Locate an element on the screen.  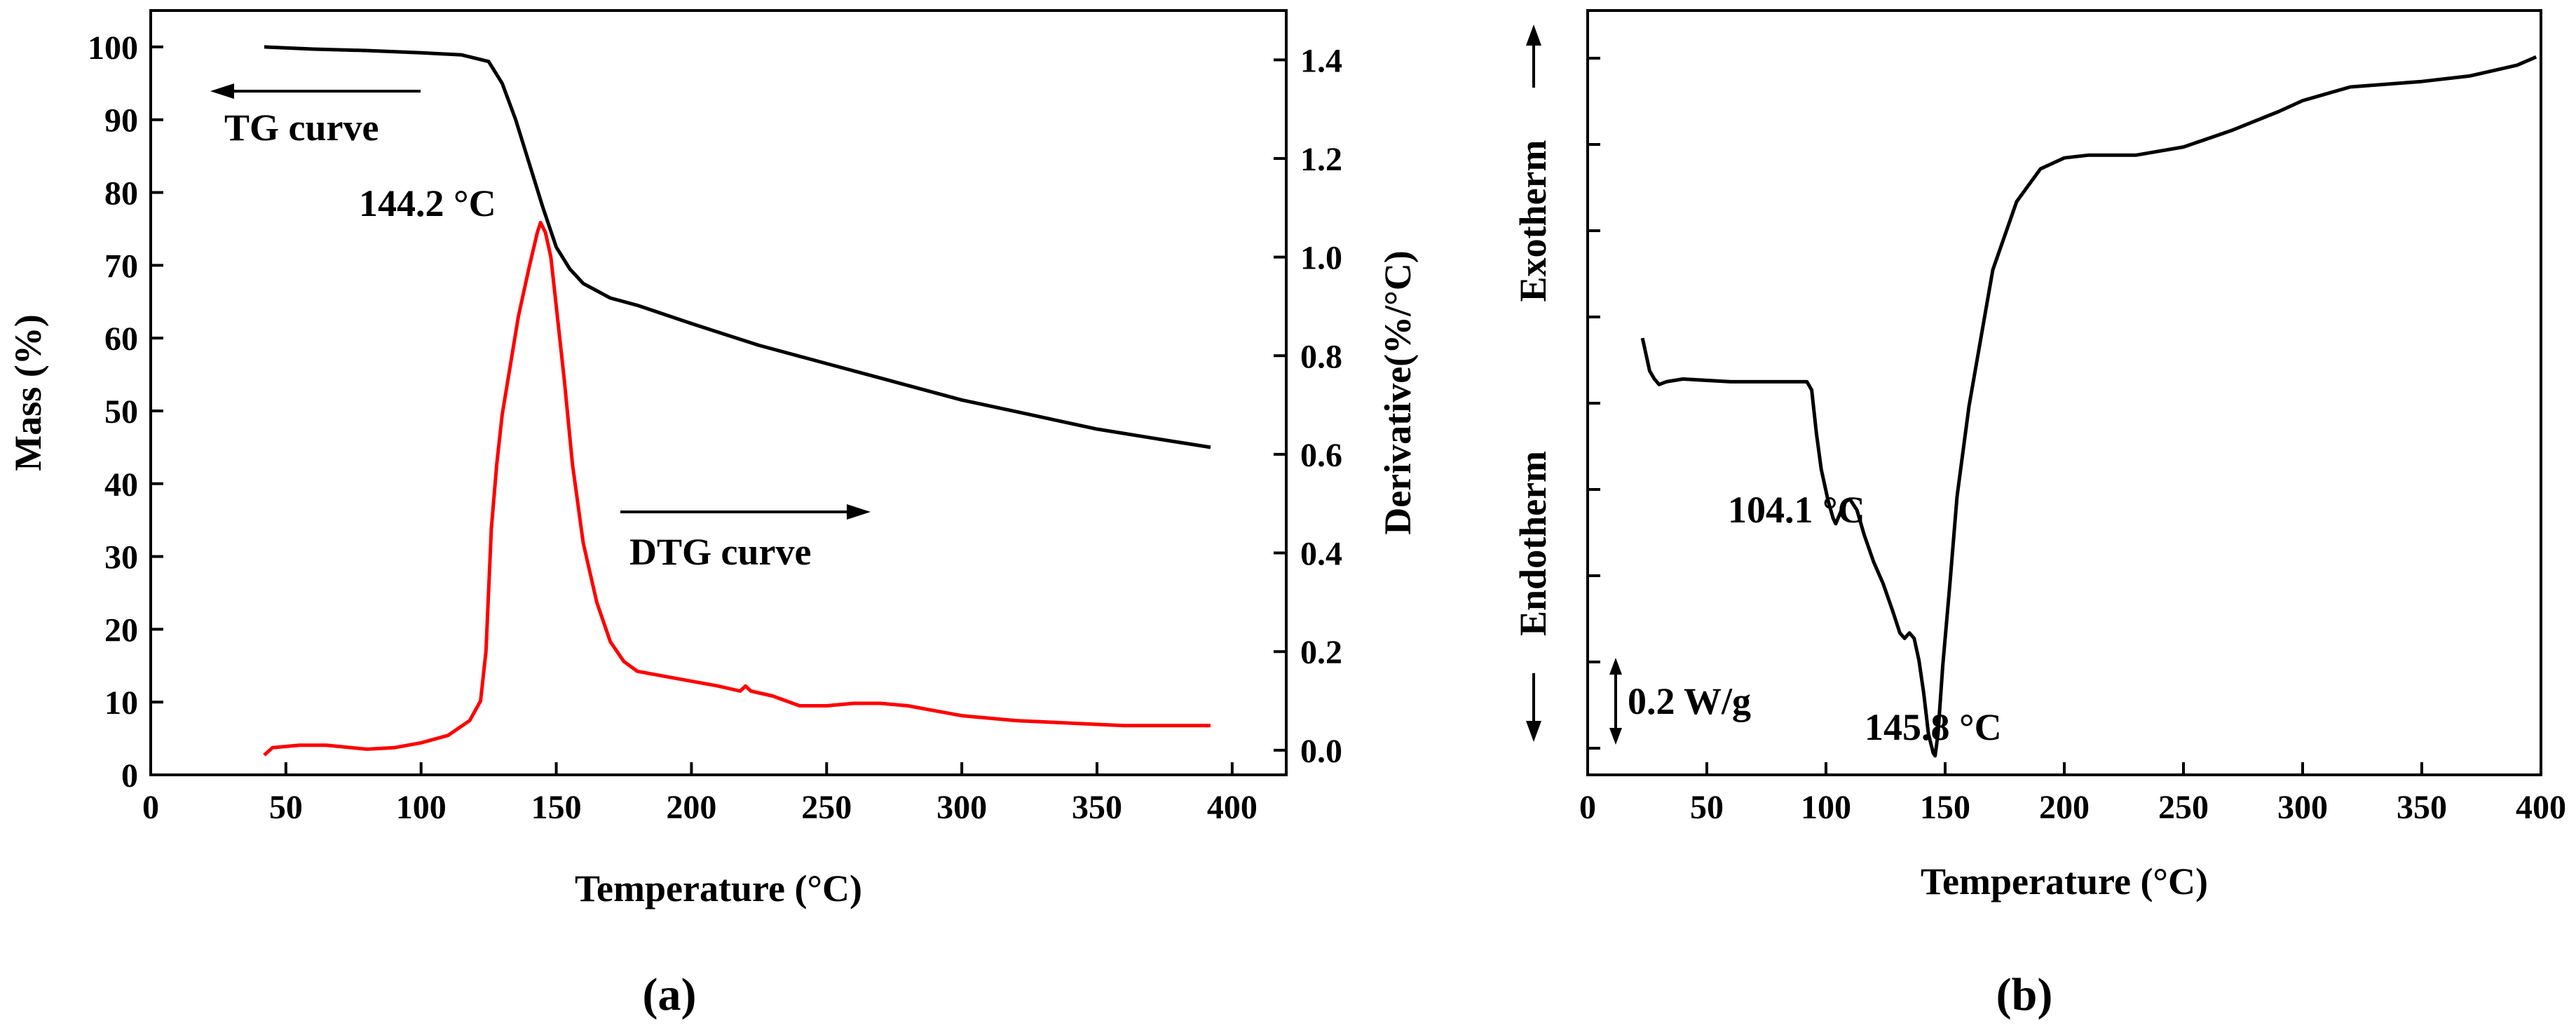
panel-a-x-ticks: 0 50 100 150 200 250 300 350 400 is located at coordinates (700, 794).